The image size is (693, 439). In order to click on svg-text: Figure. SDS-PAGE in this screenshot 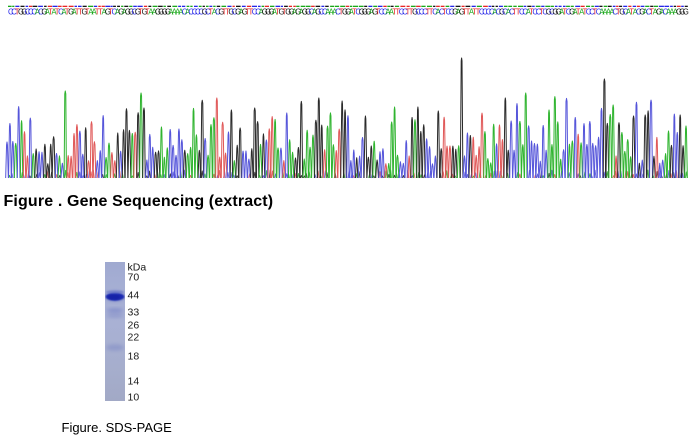, I will do `click(117, 427)`.